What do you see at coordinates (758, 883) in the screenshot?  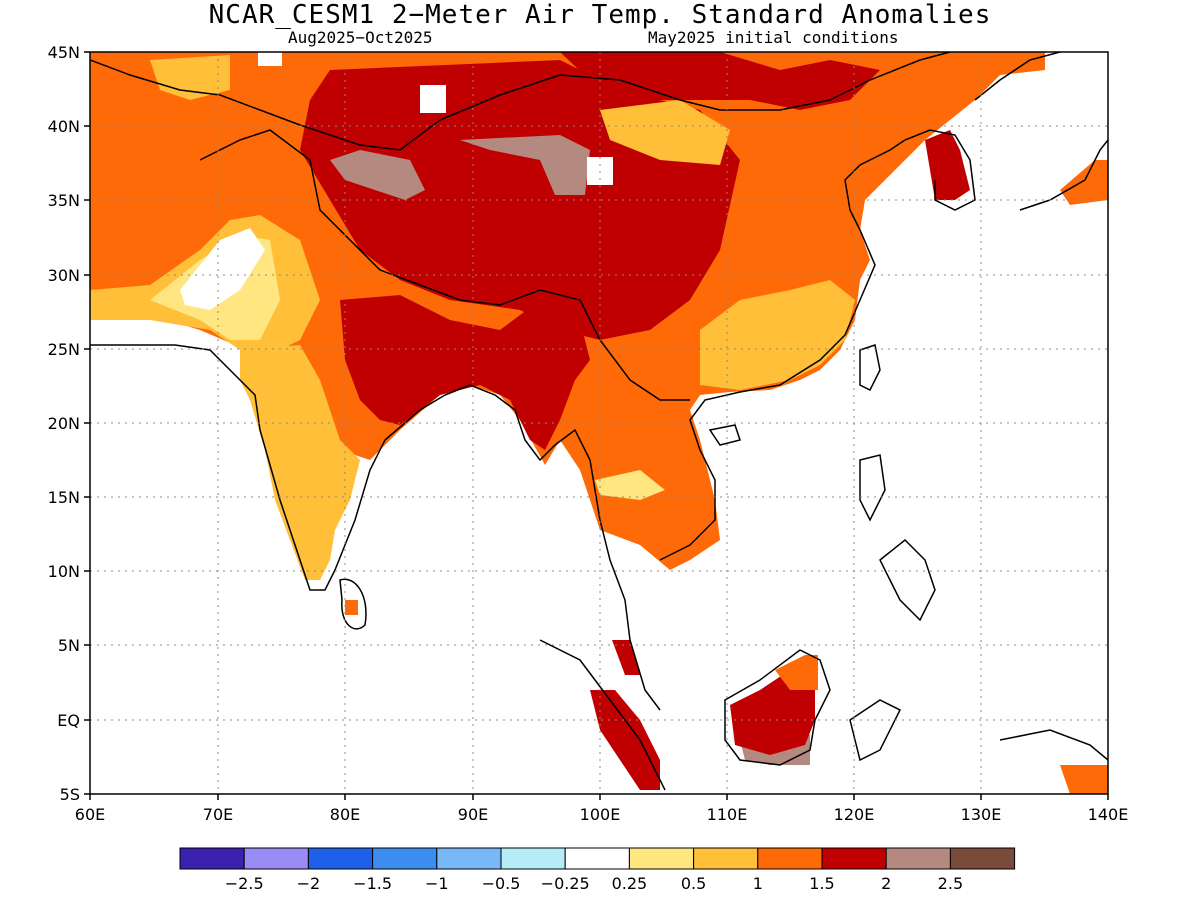 I see `colorbar-label: 1` at bounding box center [758, 883].